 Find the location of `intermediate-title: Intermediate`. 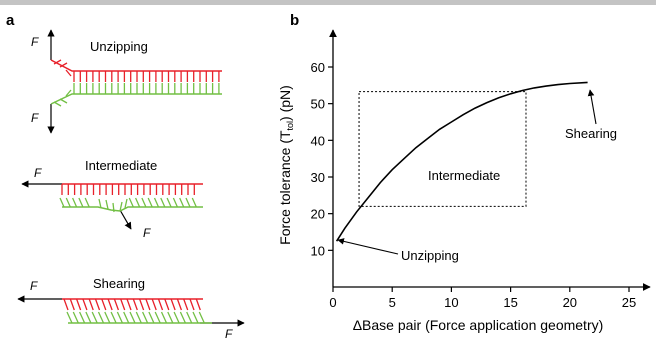

intermediate-title: Intermediate is located at coordinates (121, 165).